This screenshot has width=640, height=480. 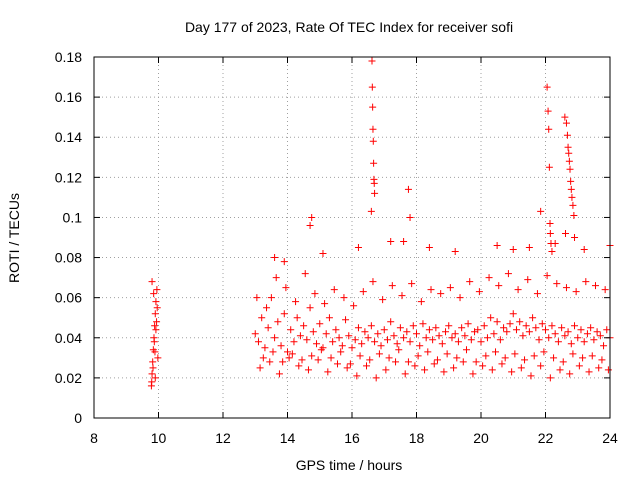 What do you see at coordinates (14, 238) in the screenshot?
I see `y-axis-label: ROTI / TECUs` at bounding box center [14, 238].